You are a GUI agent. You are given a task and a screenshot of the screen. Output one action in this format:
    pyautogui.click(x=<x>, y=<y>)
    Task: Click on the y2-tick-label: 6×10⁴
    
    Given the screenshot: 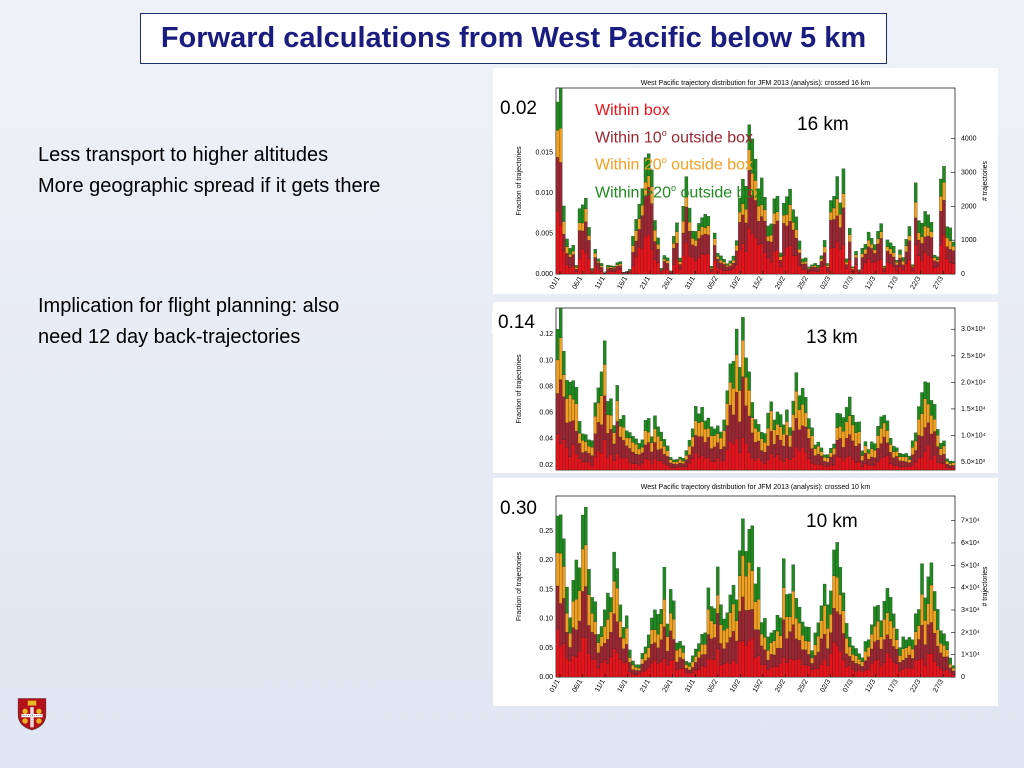 What is the action you would take?
    pyautogui.click(x=970, y=543)
    